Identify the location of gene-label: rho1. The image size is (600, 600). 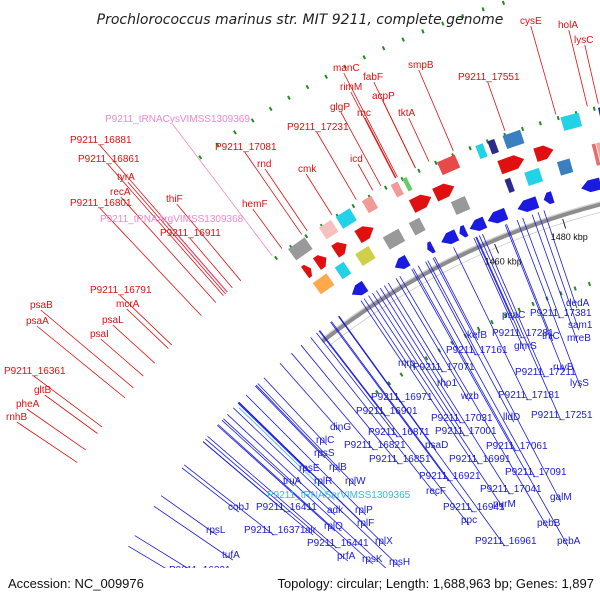
(447, 383).